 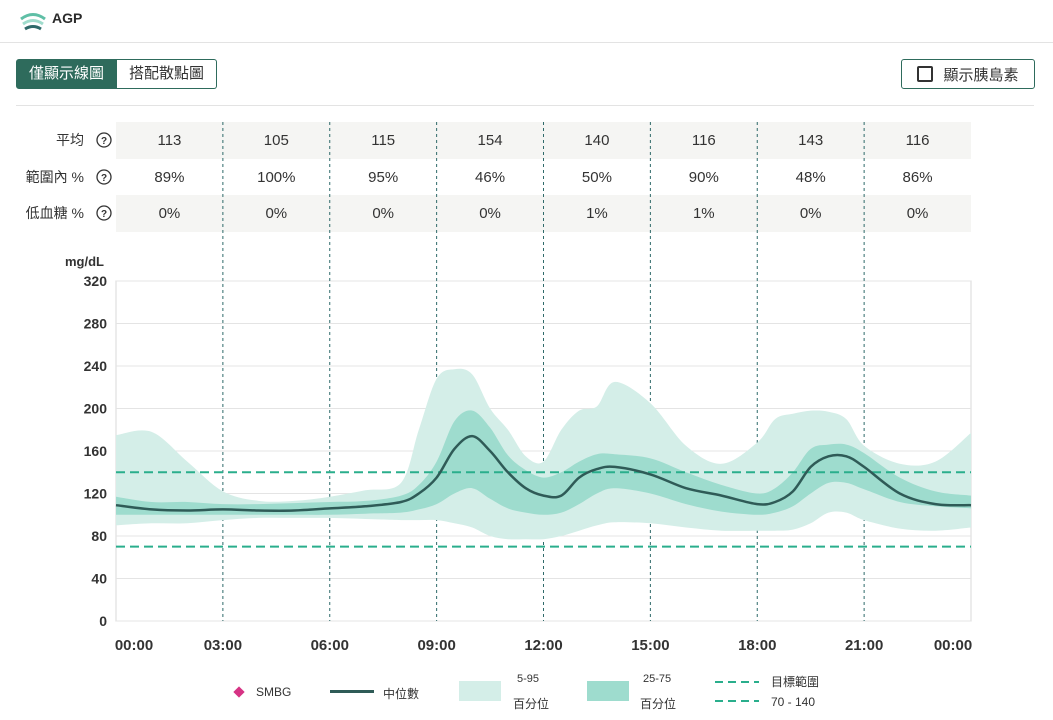 I want to click on agp-logo-icon, so click(x=33, y=22).